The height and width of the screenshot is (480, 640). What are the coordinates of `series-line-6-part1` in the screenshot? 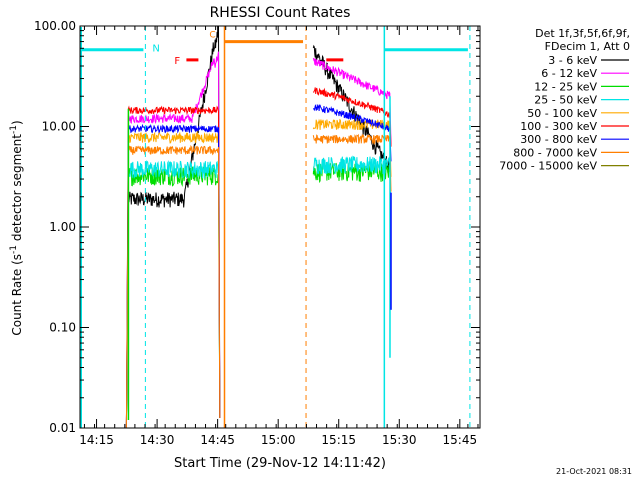 It's located at (173, 276).